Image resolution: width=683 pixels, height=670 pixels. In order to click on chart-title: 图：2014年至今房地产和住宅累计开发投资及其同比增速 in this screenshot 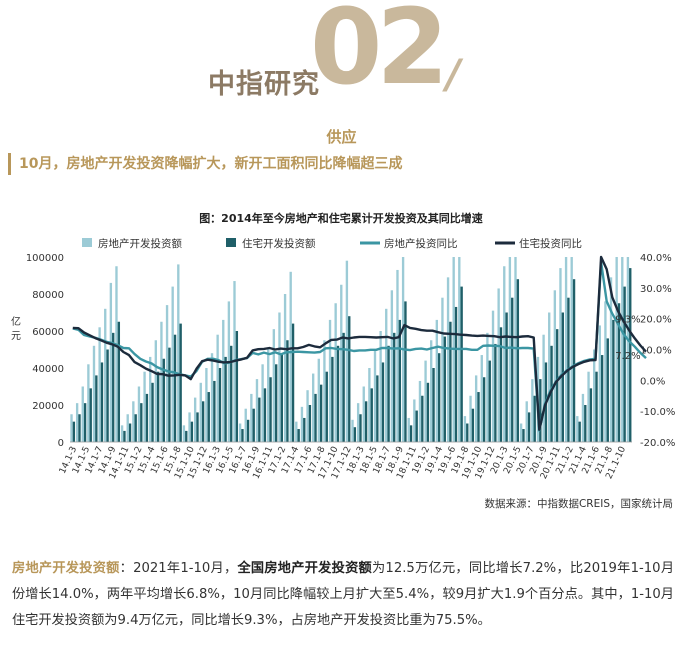, I will do `click(341, 218)`.